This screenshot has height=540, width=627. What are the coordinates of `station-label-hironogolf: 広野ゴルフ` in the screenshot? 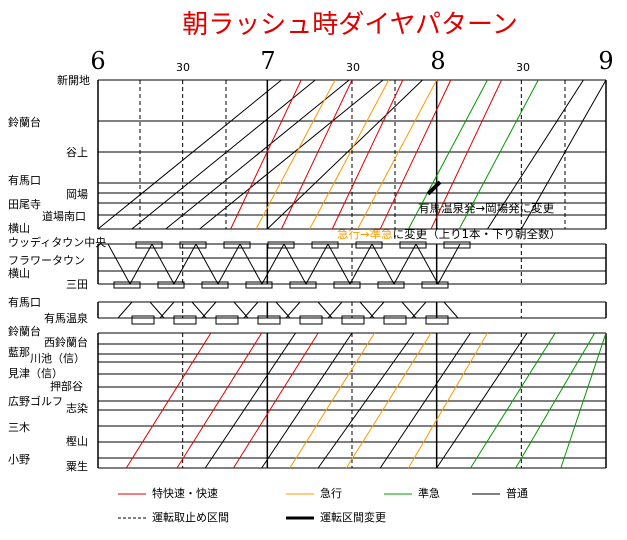 It's located at (35, 401).